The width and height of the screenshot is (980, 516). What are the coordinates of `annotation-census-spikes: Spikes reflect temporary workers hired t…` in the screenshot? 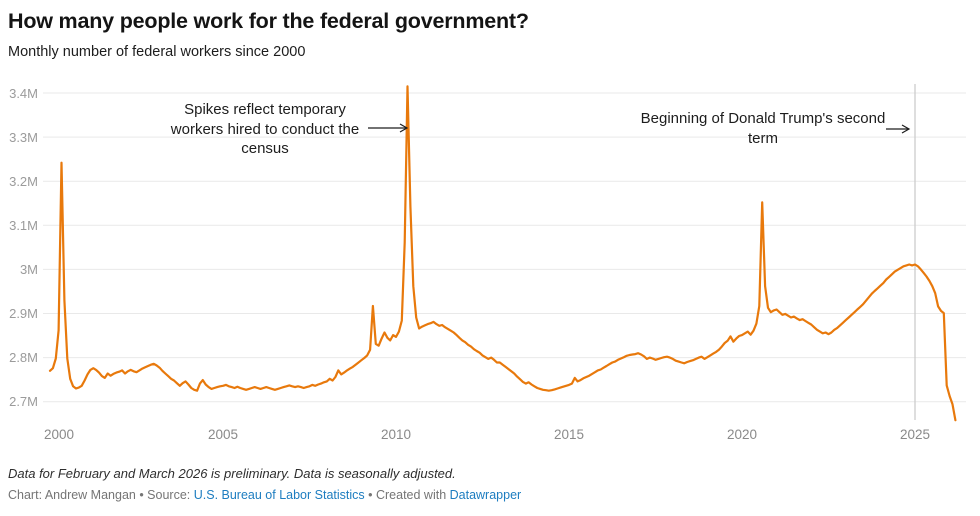 It's located at (265, 129).